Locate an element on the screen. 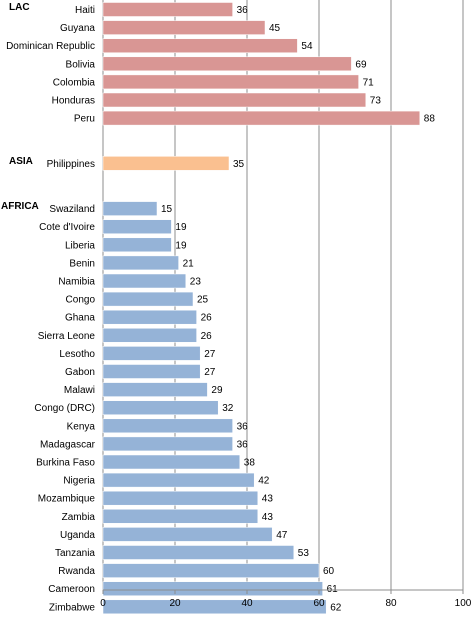 The width and height of the screenshot is (474, 619). category-label-benin: Benin is located at coordinates (82, 263).